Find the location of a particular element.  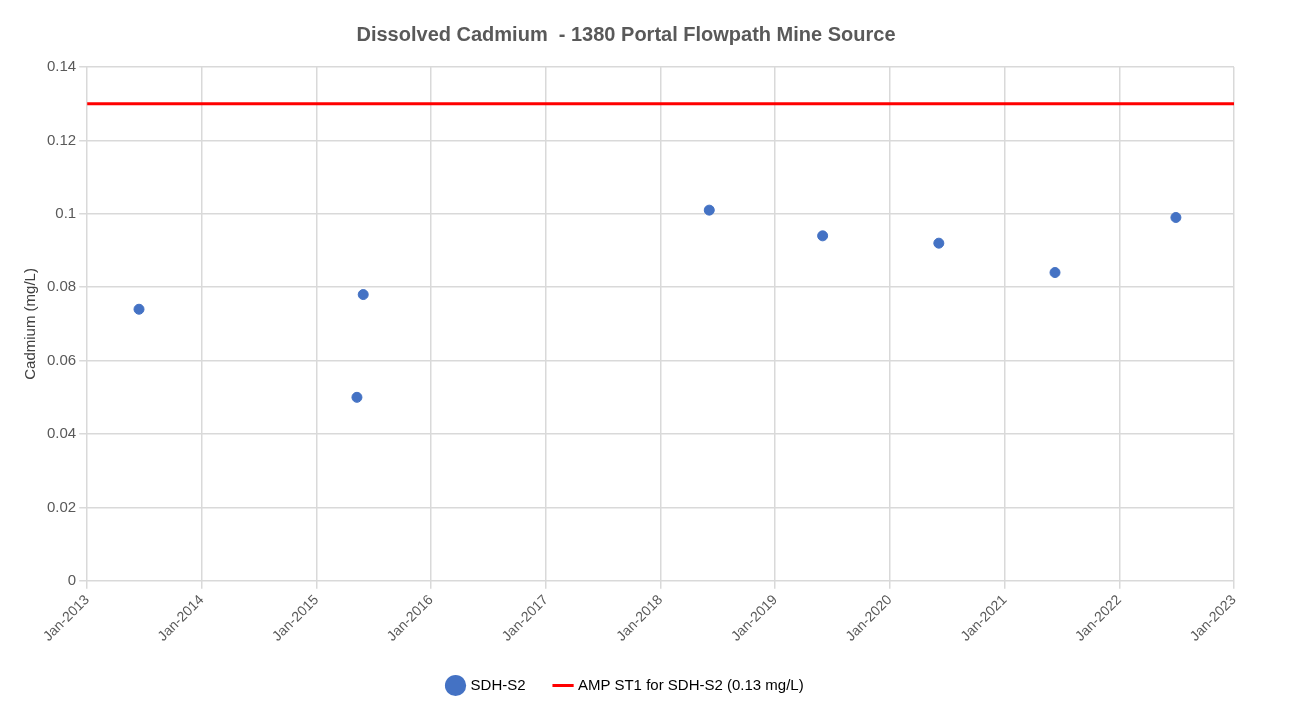

y-tick-label: 0.02 is located at coordinates (61, 506).